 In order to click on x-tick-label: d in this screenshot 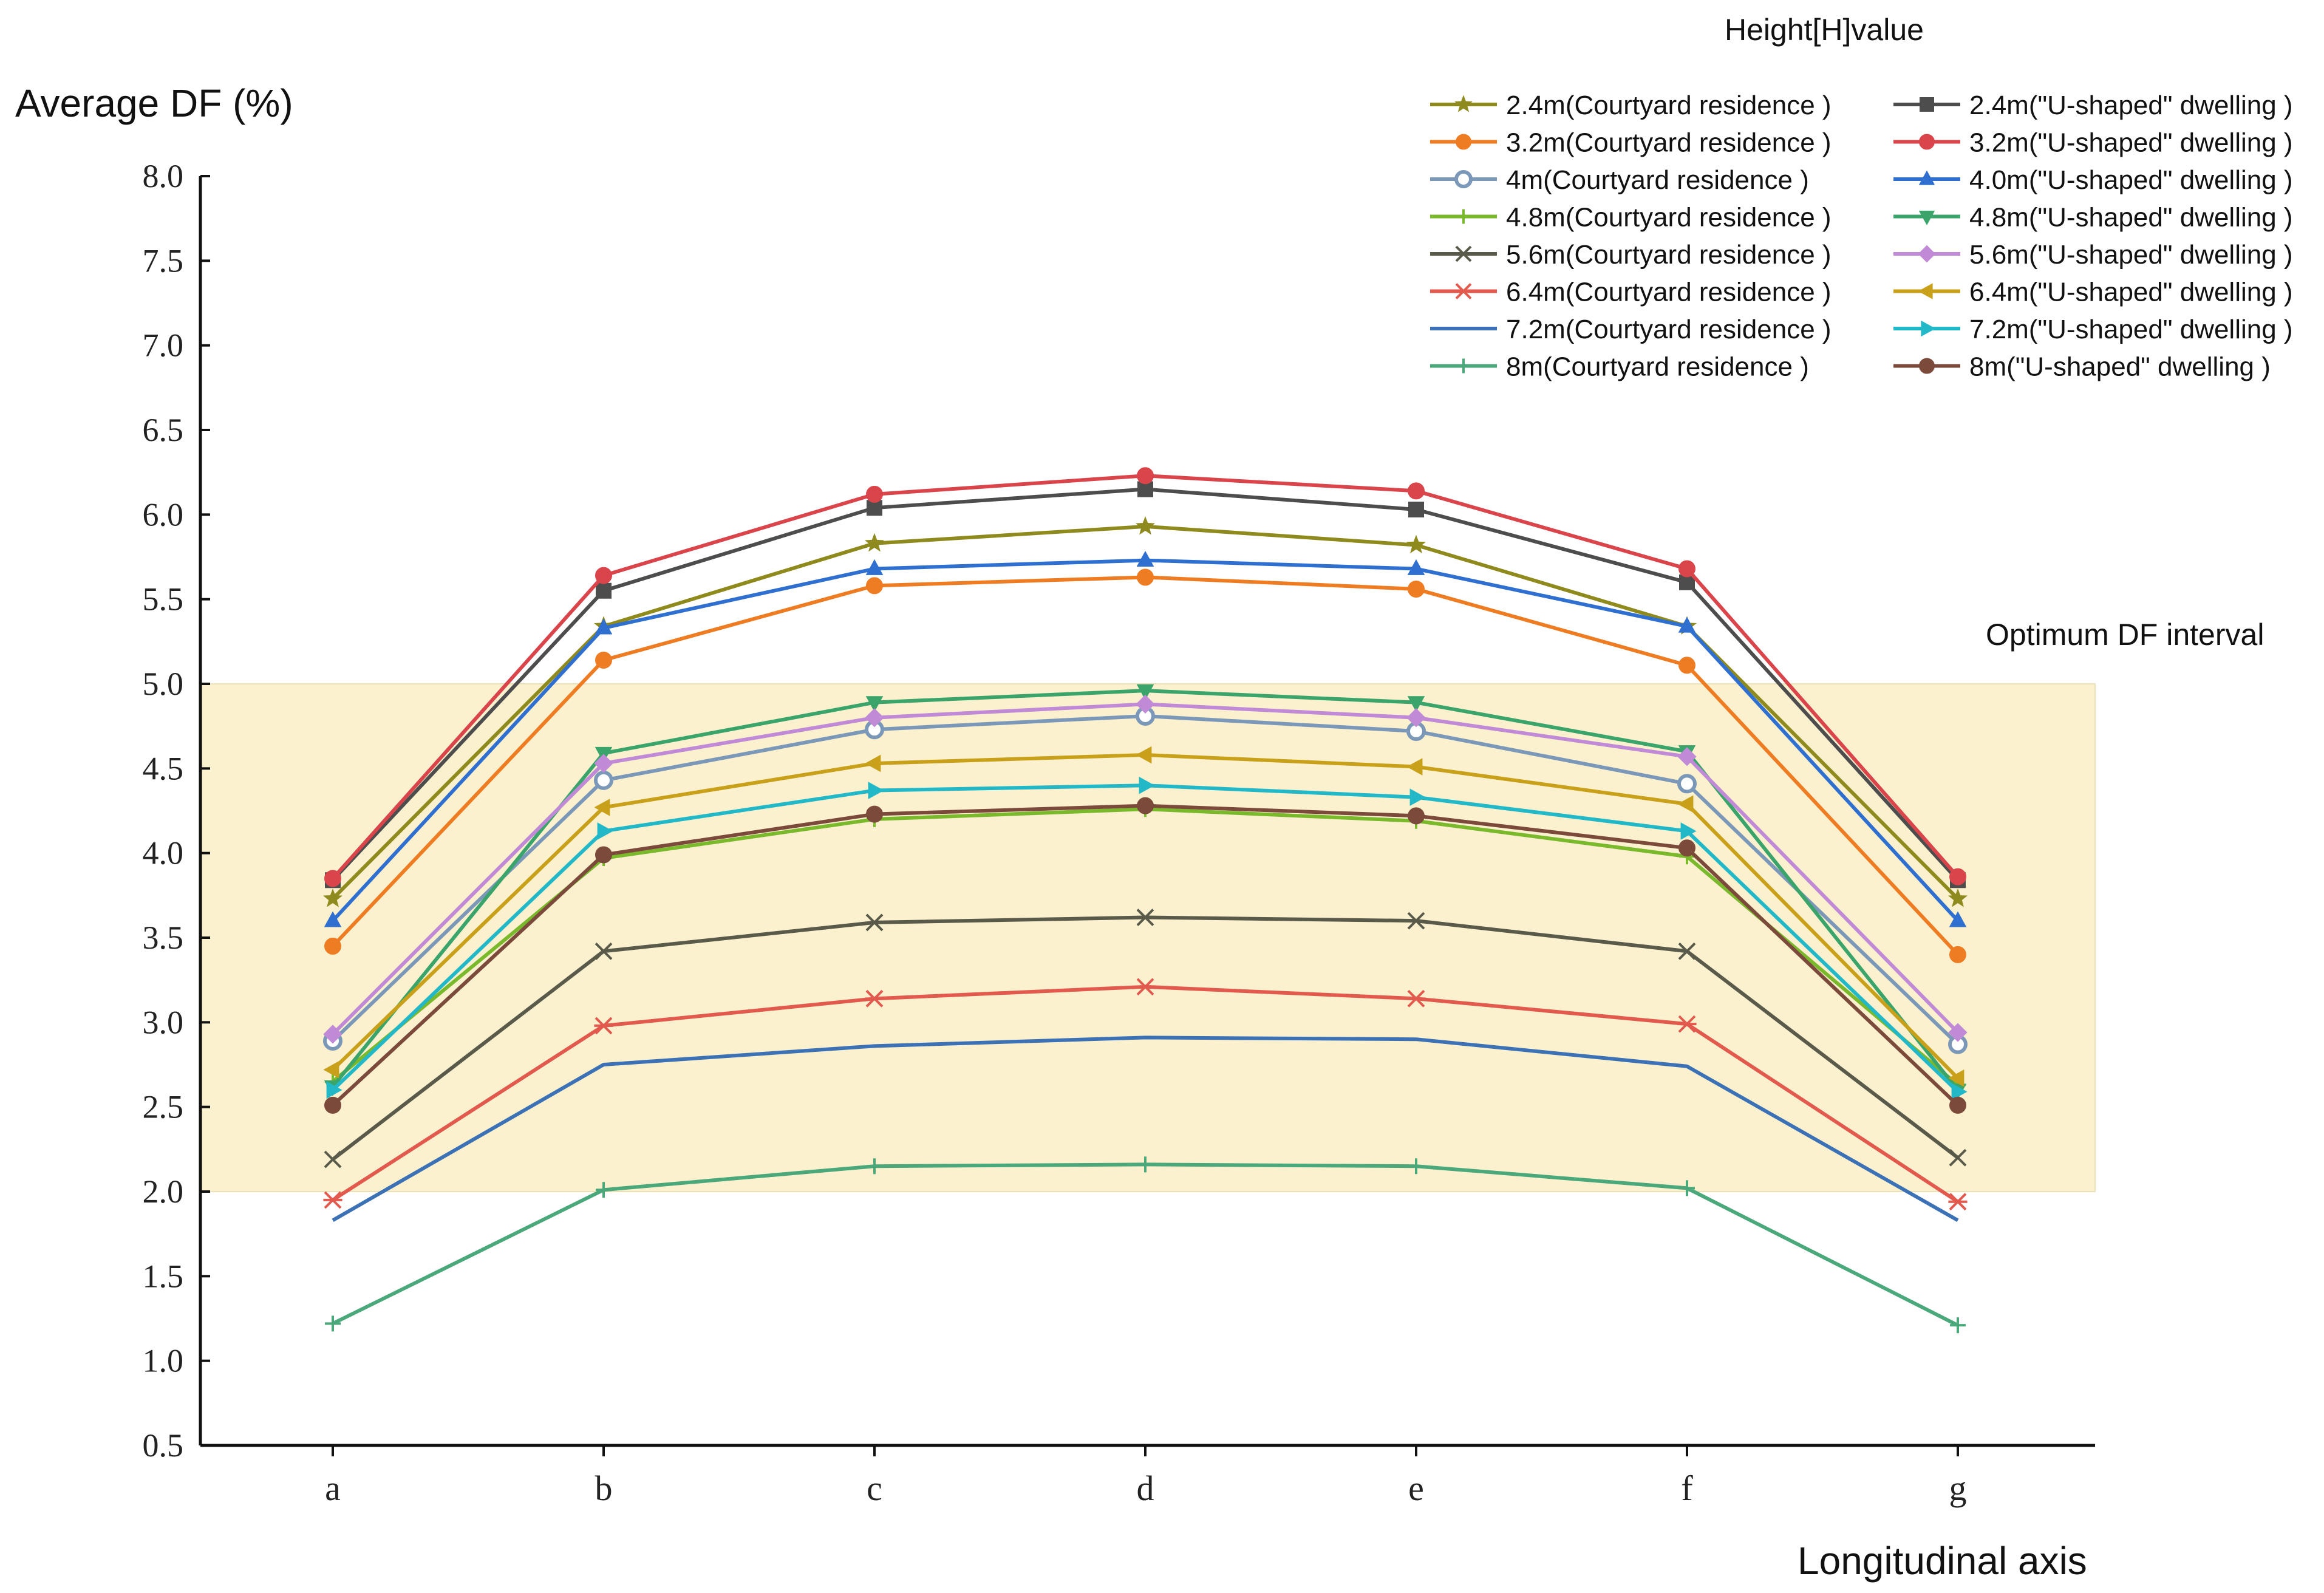, I will do `click(1145, 1488)`.